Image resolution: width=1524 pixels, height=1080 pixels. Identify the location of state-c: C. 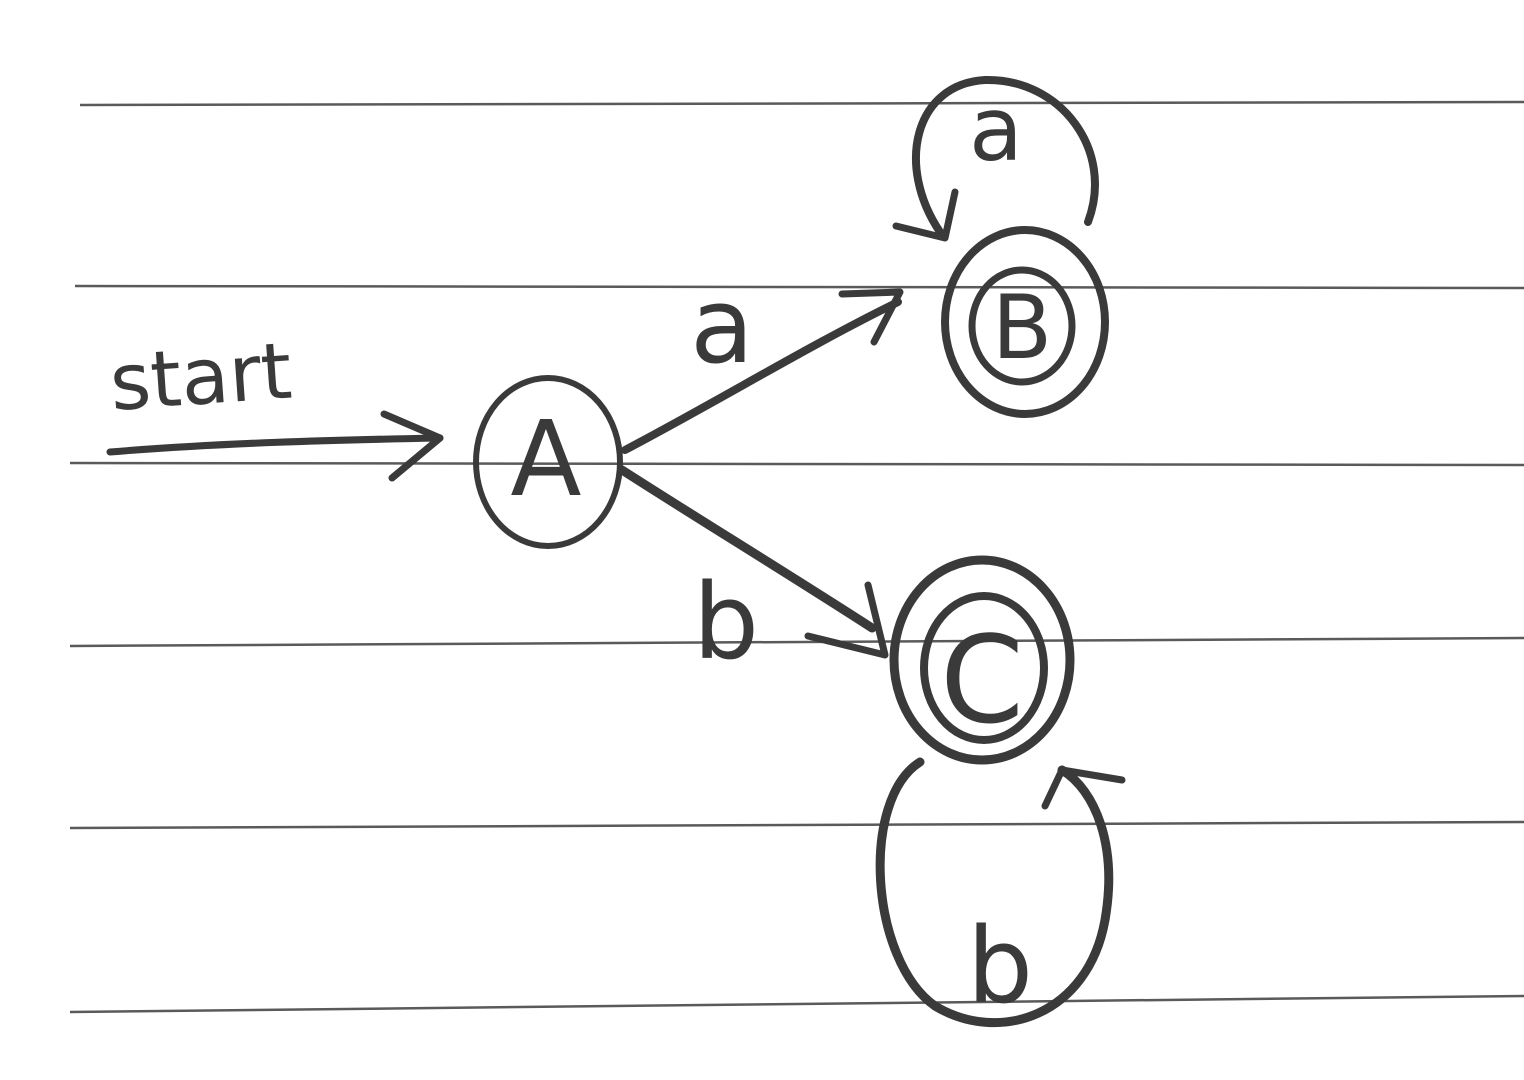
(982, 660).